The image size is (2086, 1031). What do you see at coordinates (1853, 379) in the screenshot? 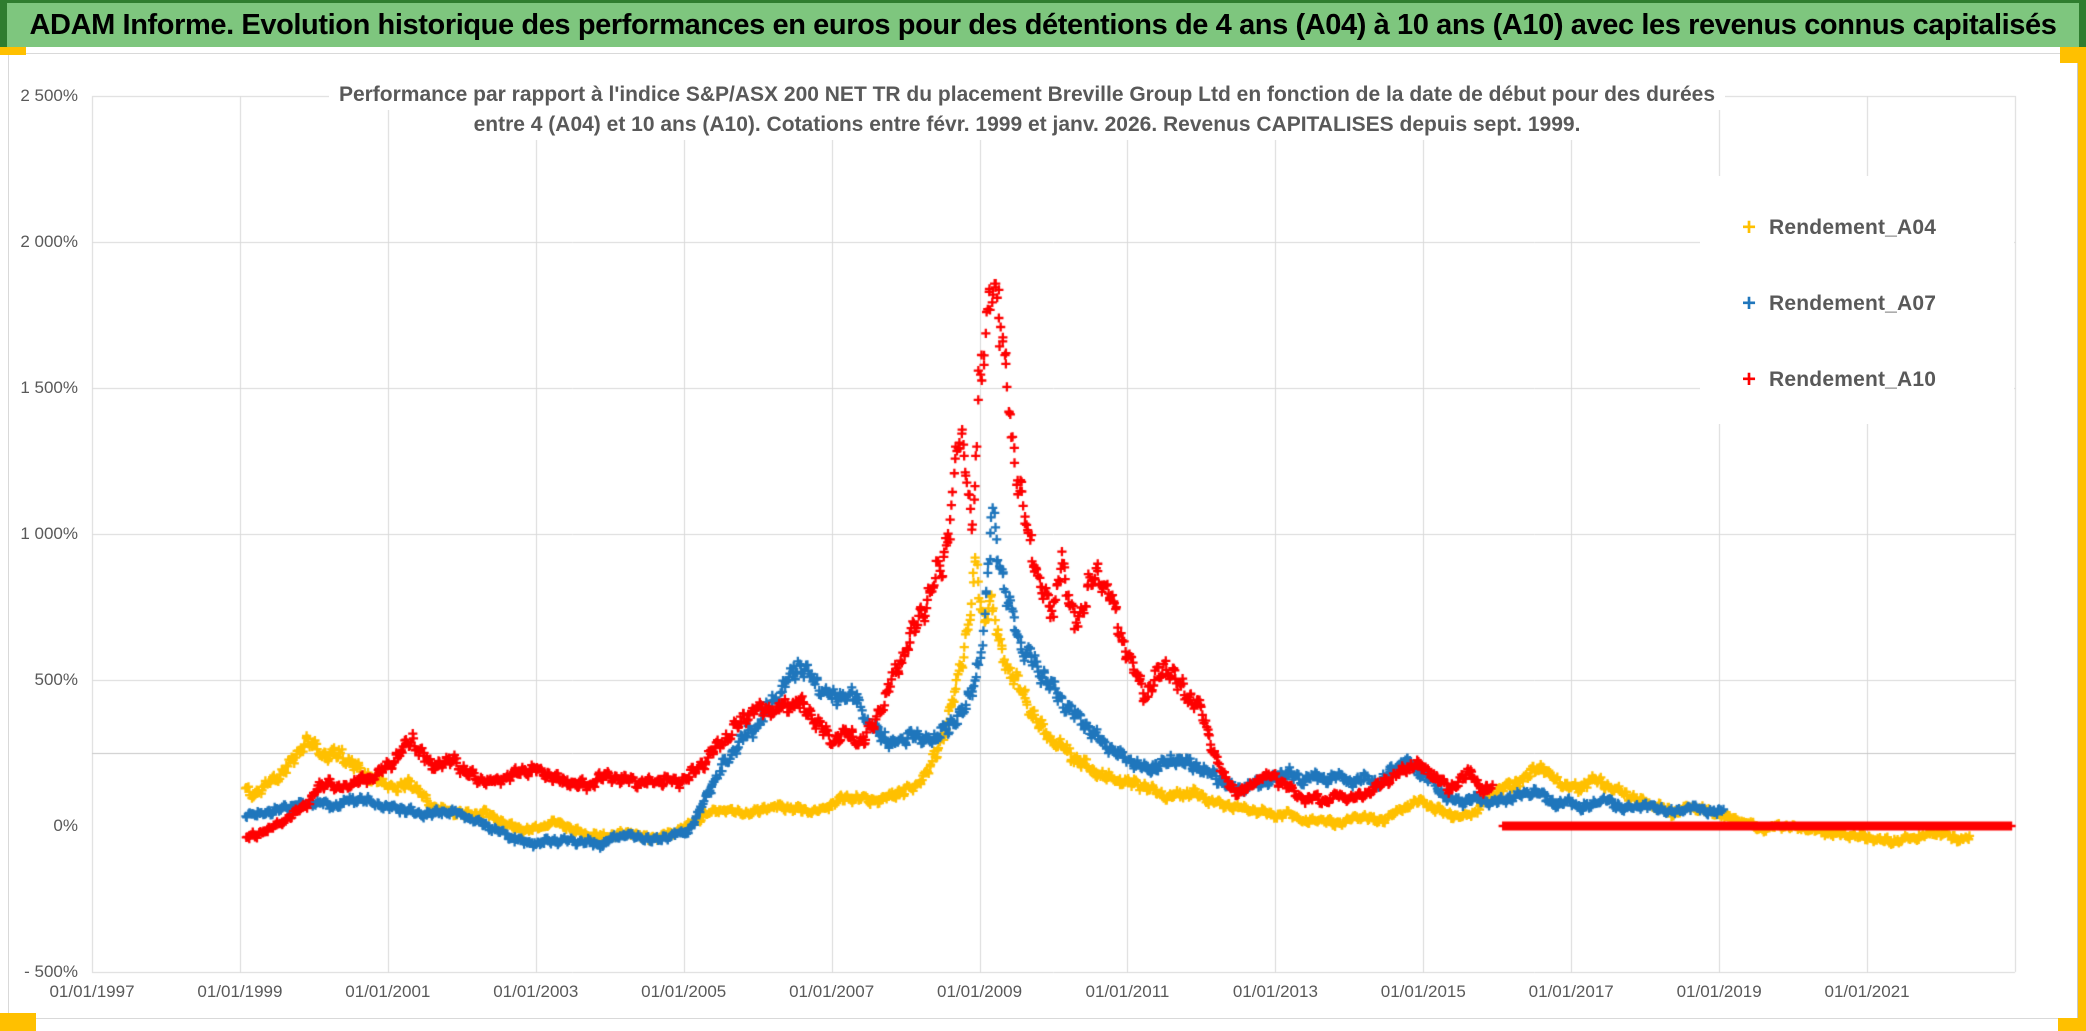
I see `legend-label: Rendement_A10` at bounding box center [1853, 379].